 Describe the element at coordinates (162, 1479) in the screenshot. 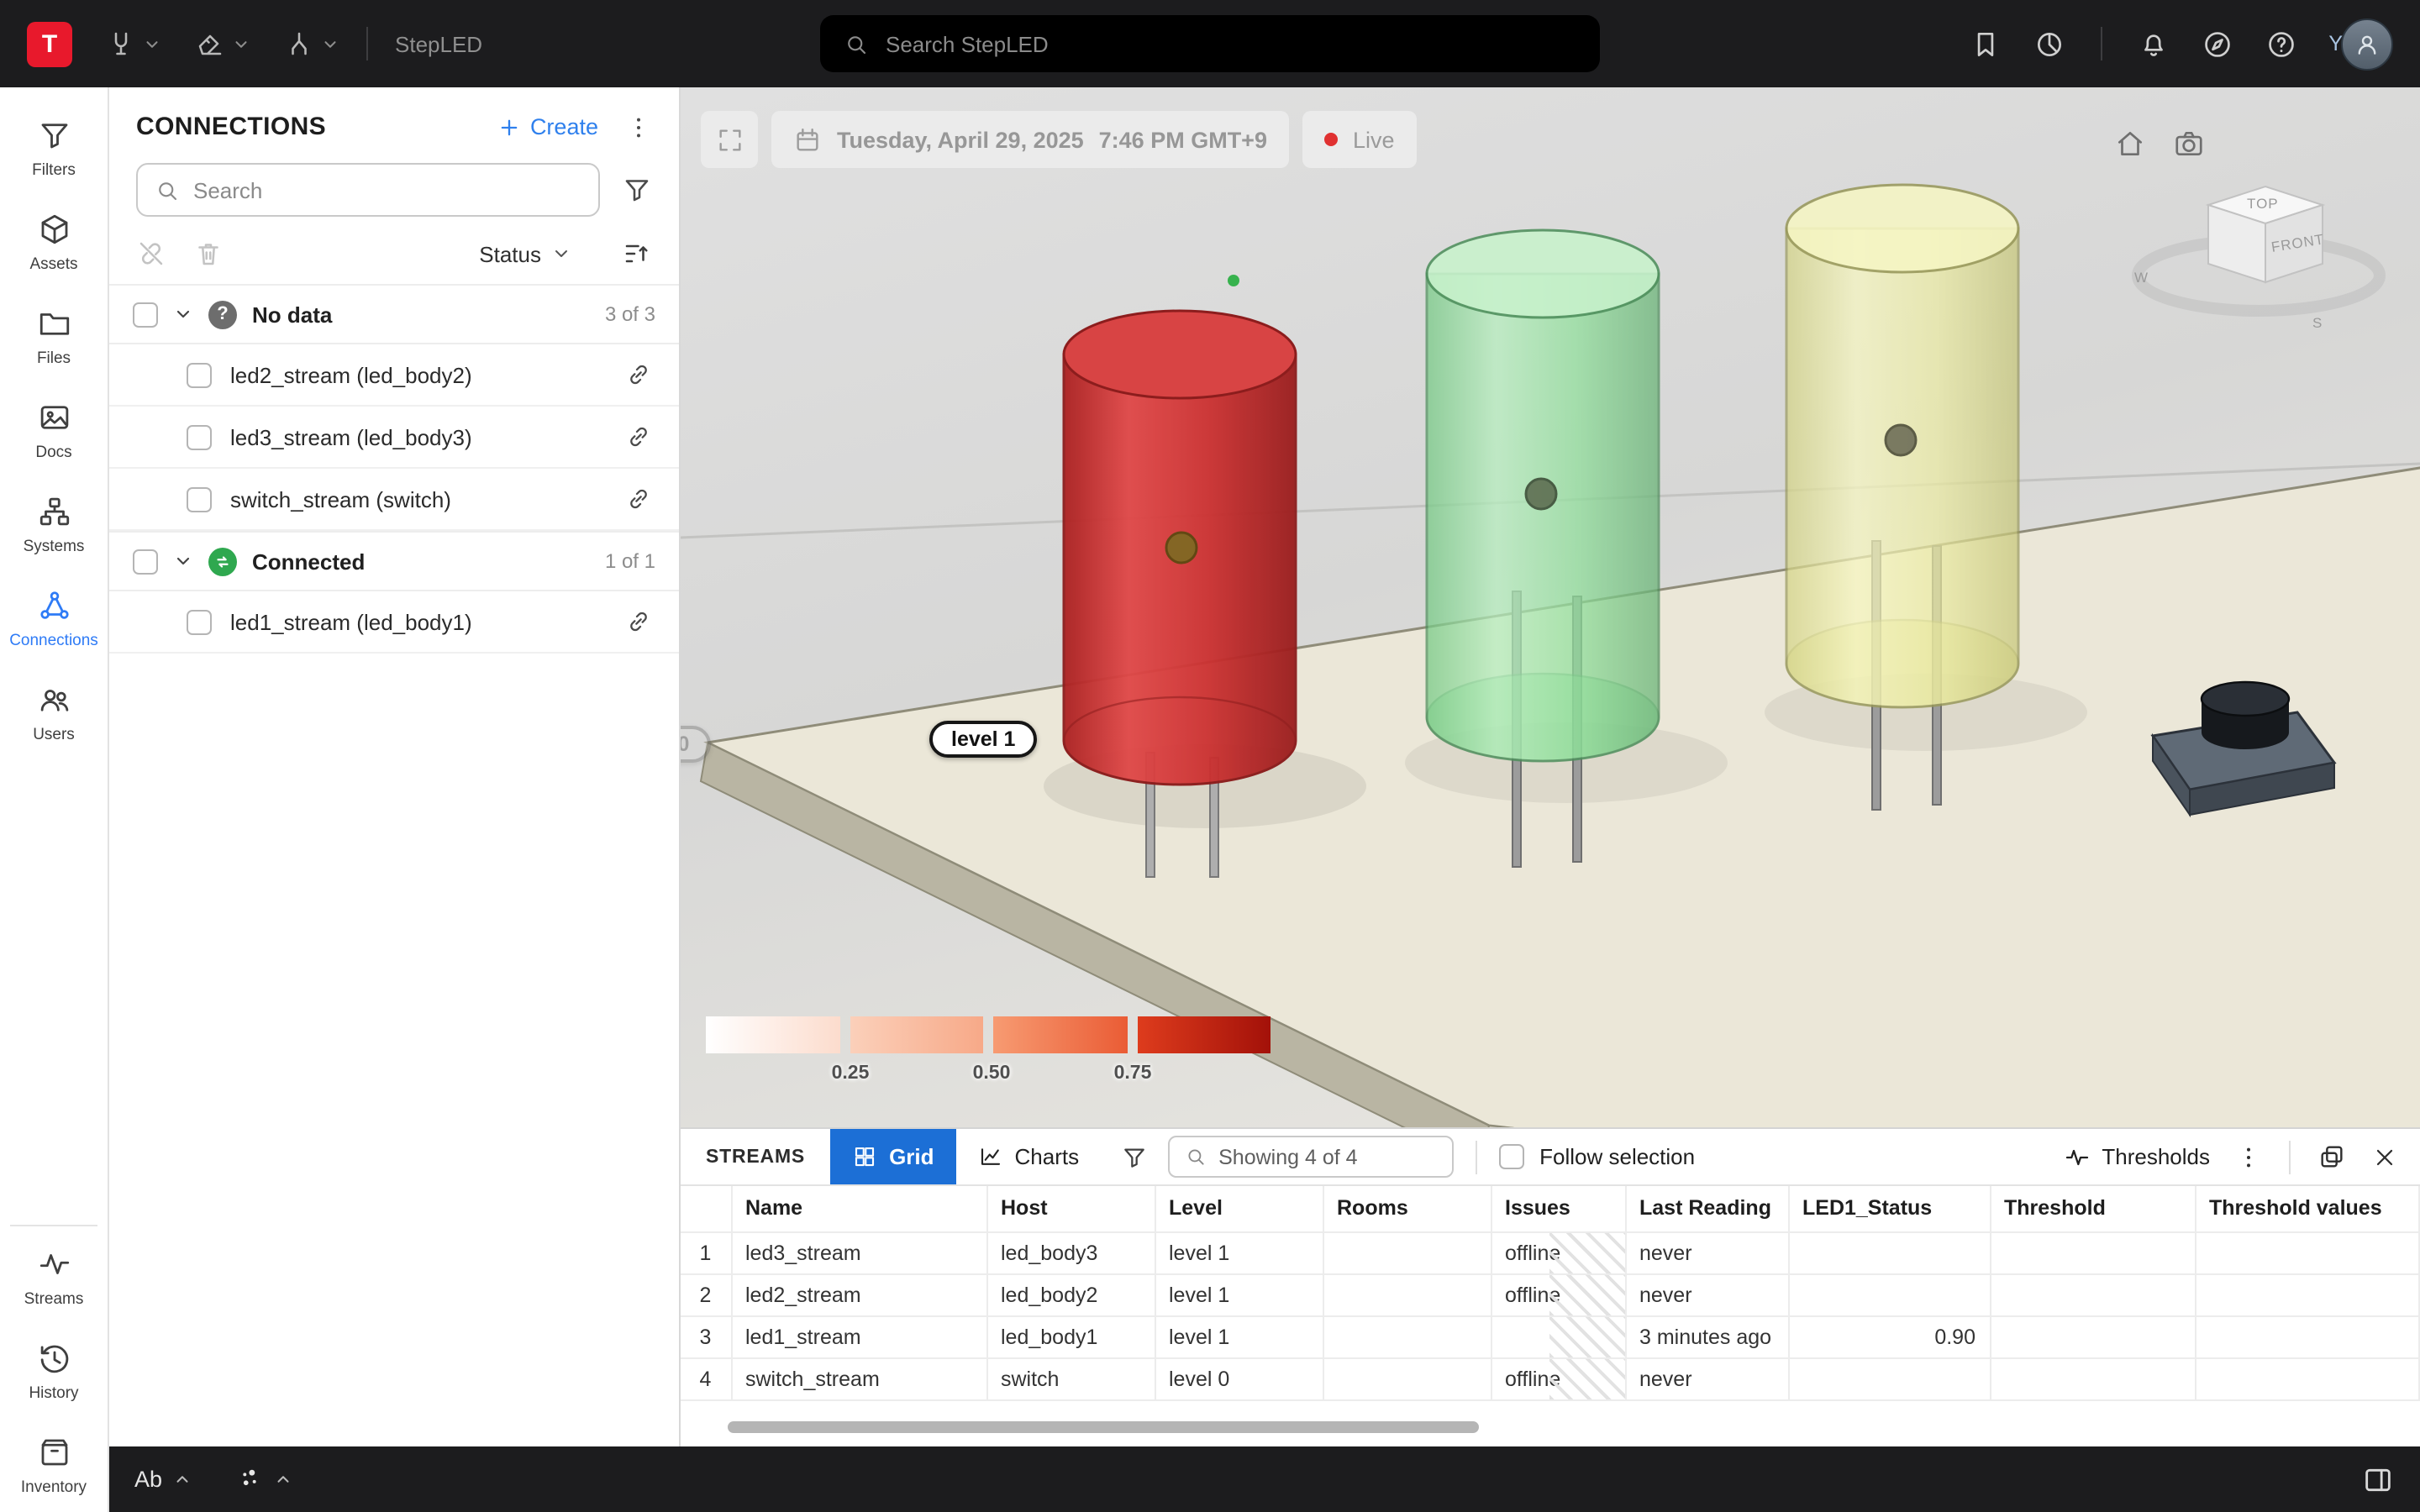

I see `annotation-style-dropdown: Ab` at that location.